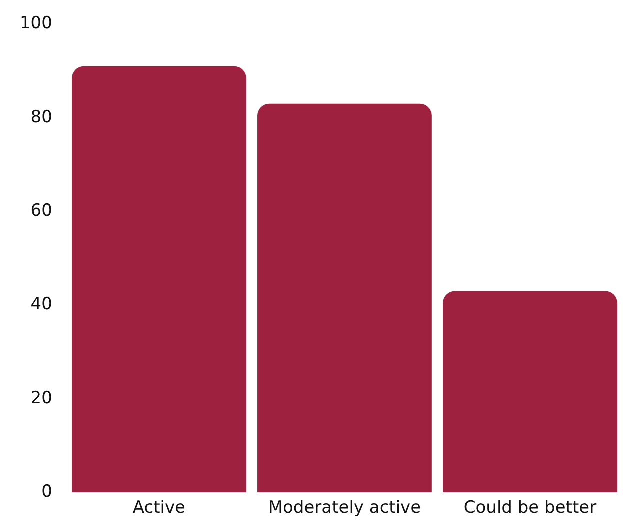 The height and width of the screenshot is (525, 623). What do you see at coordinates (41, 117) in the screenshot?
I see `y-tick-label: 80` at bounding box center [41, 117].